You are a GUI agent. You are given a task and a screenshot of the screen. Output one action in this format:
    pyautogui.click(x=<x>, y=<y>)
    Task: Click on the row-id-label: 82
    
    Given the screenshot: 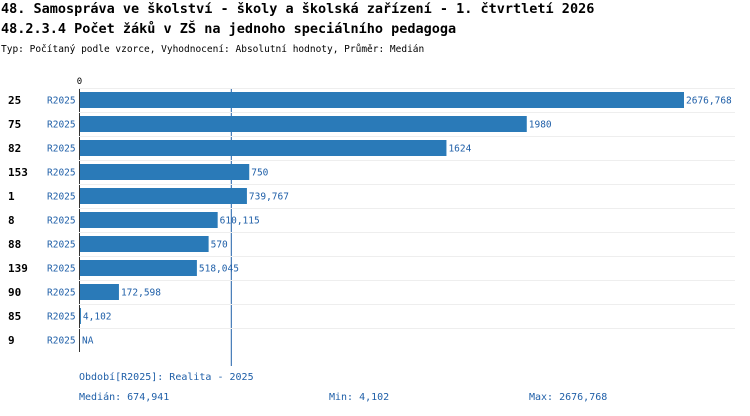 What is the action you would take?
    pyautogui.click(x=14, y=148)
    